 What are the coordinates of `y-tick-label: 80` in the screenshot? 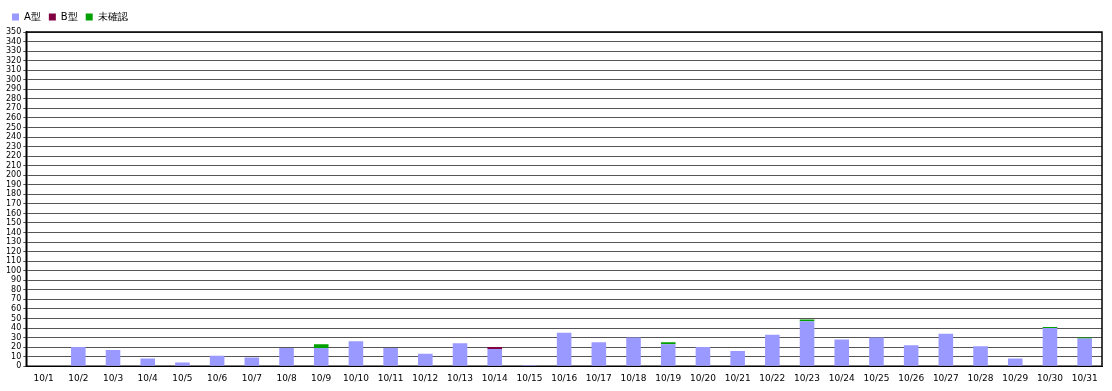 It's located at (16, 289).